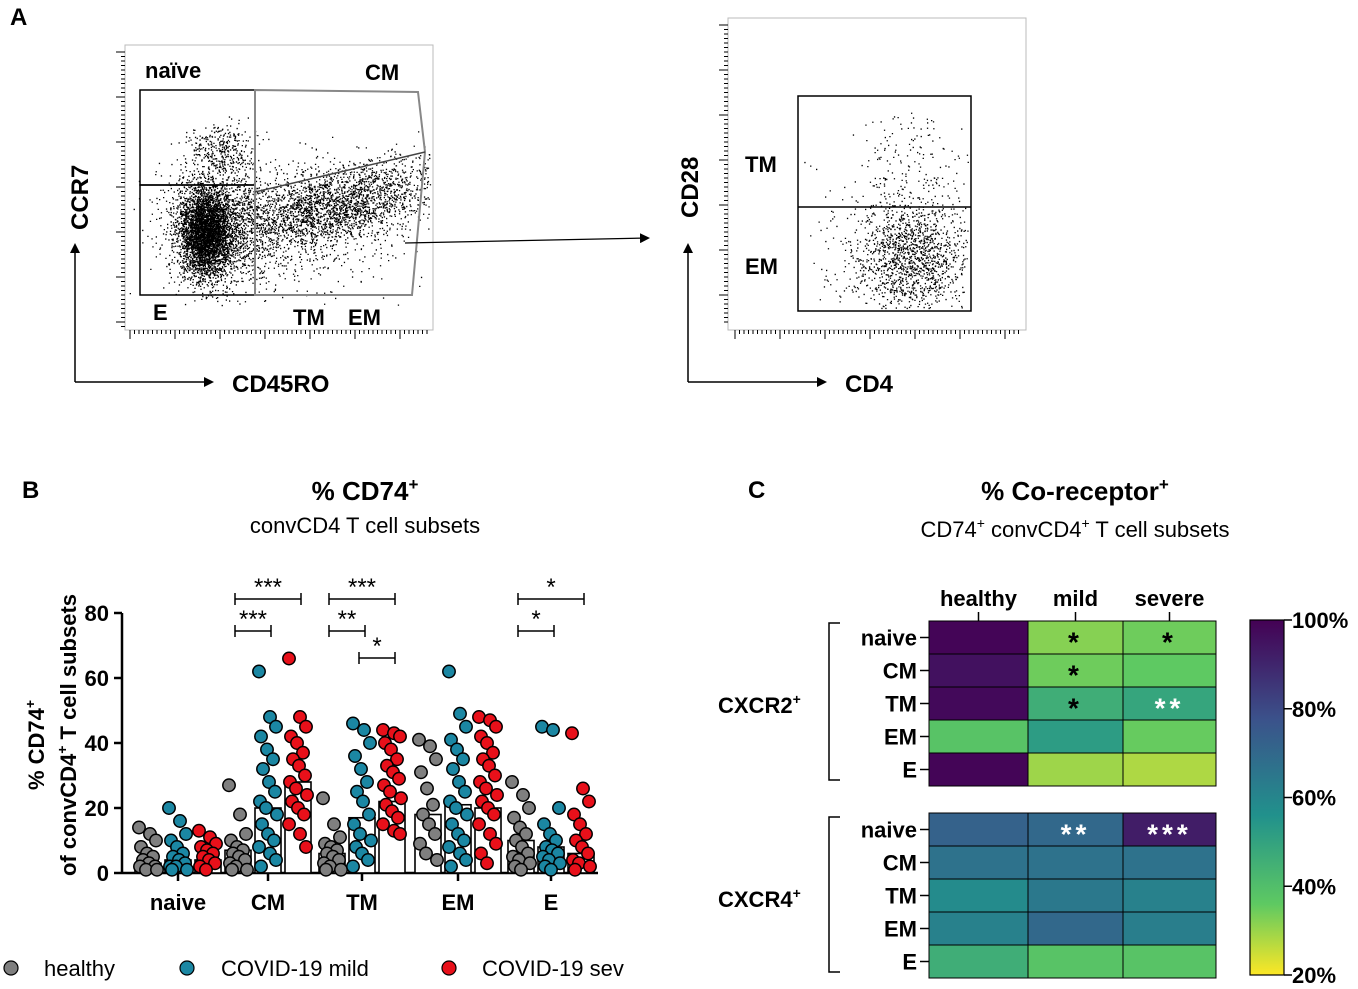  I want to click on gate-naive, so click(197, 137).